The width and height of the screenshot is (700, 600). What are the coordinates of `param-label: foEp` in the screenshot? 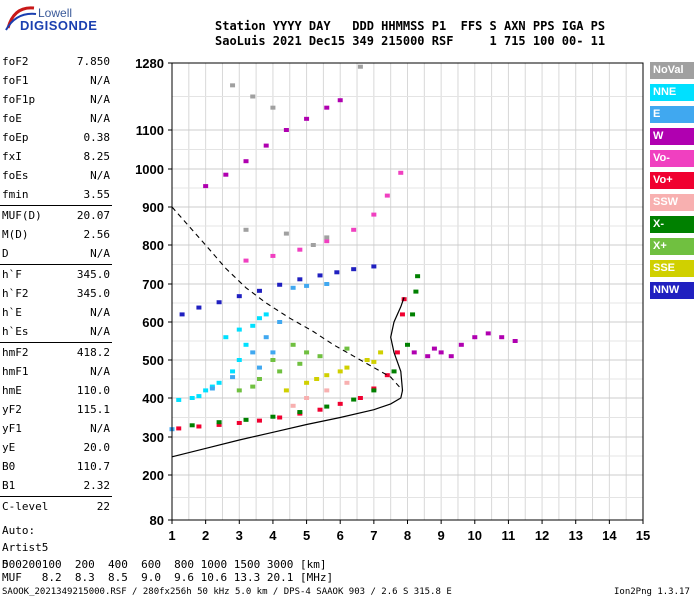 It's located at (15, 137).